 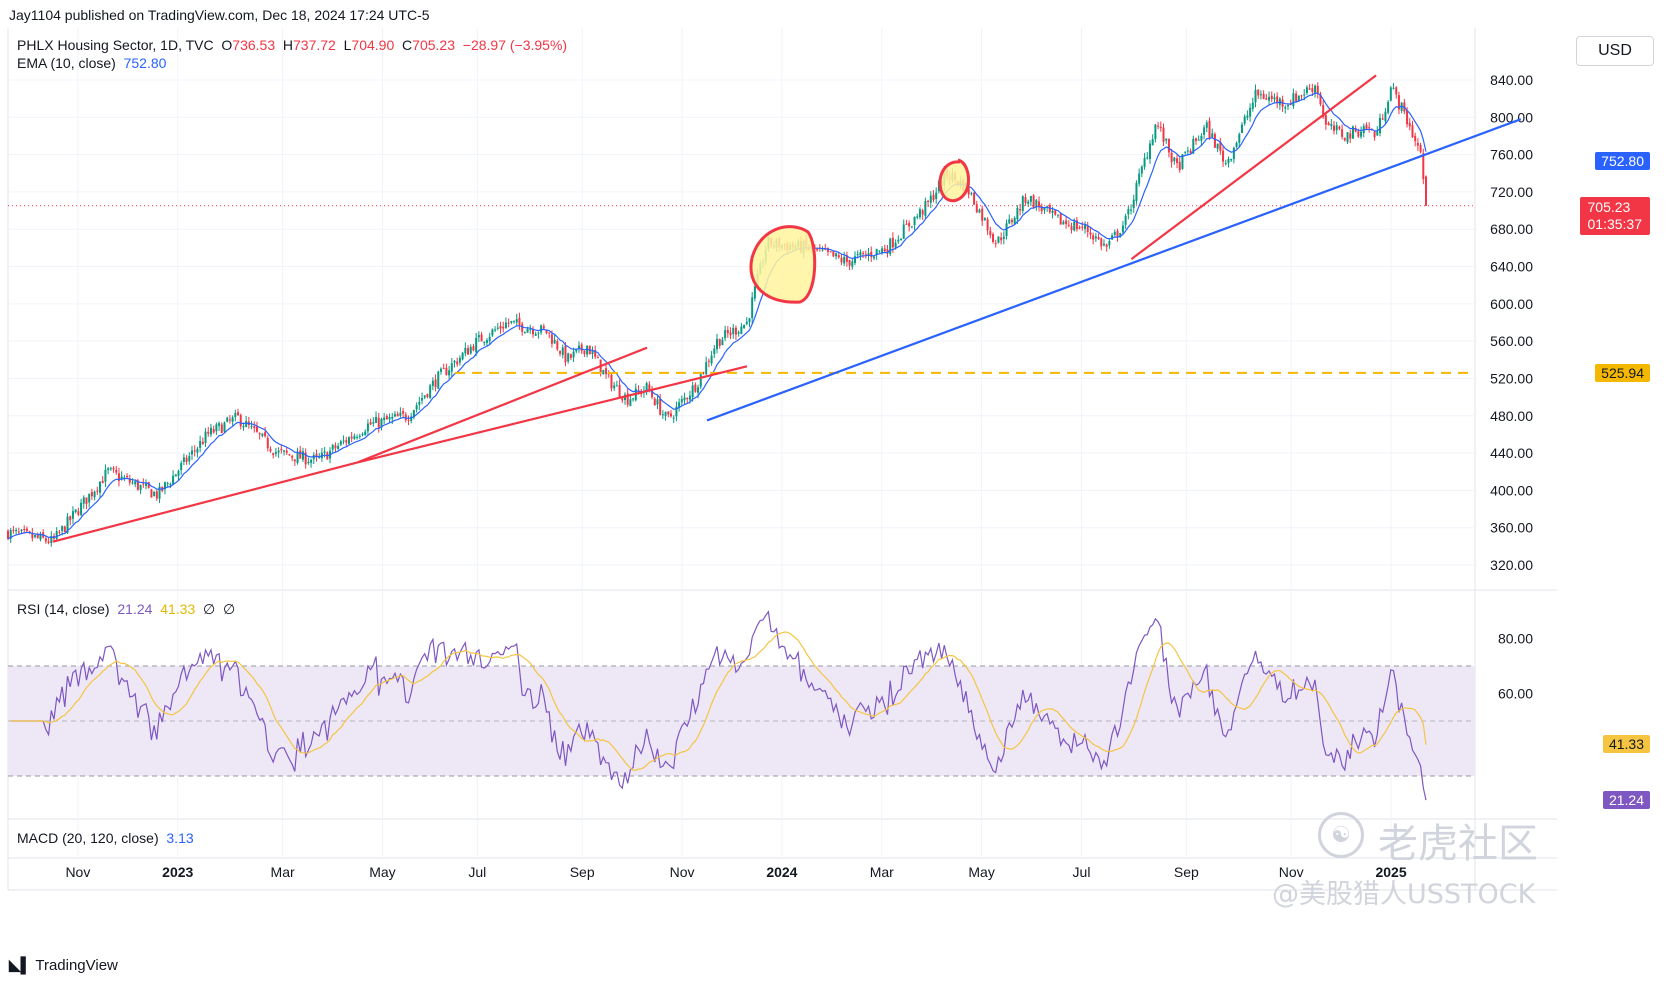 I want to click on y-tick-label: 480.00, so click(x=1511, y=416).